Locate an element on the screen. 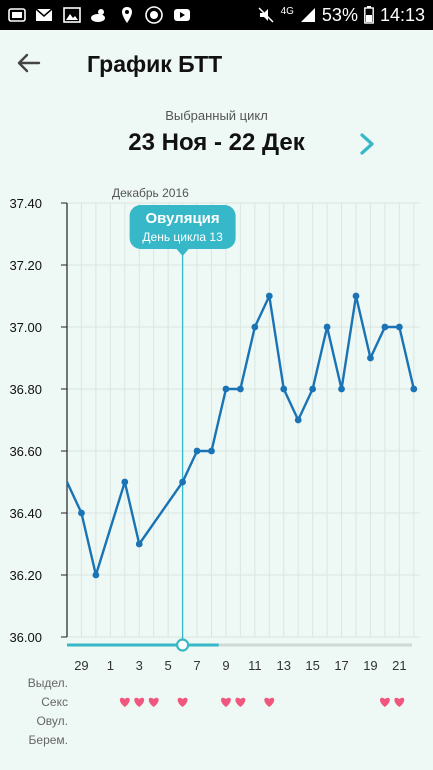 The image size is (433, 770). y-tick-label: 36.80 is located at coordinates (25, 389).